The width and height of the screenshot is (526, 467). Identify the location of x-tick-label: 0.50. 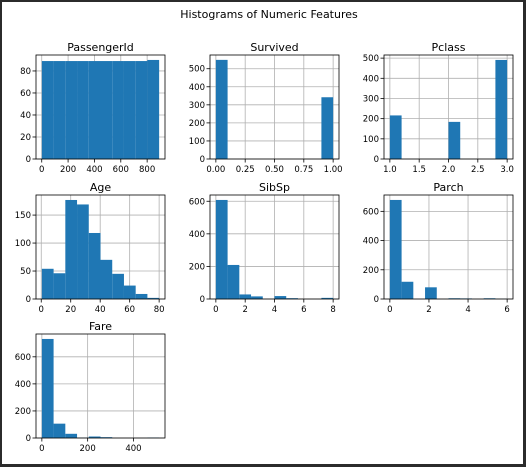
(274, 170).